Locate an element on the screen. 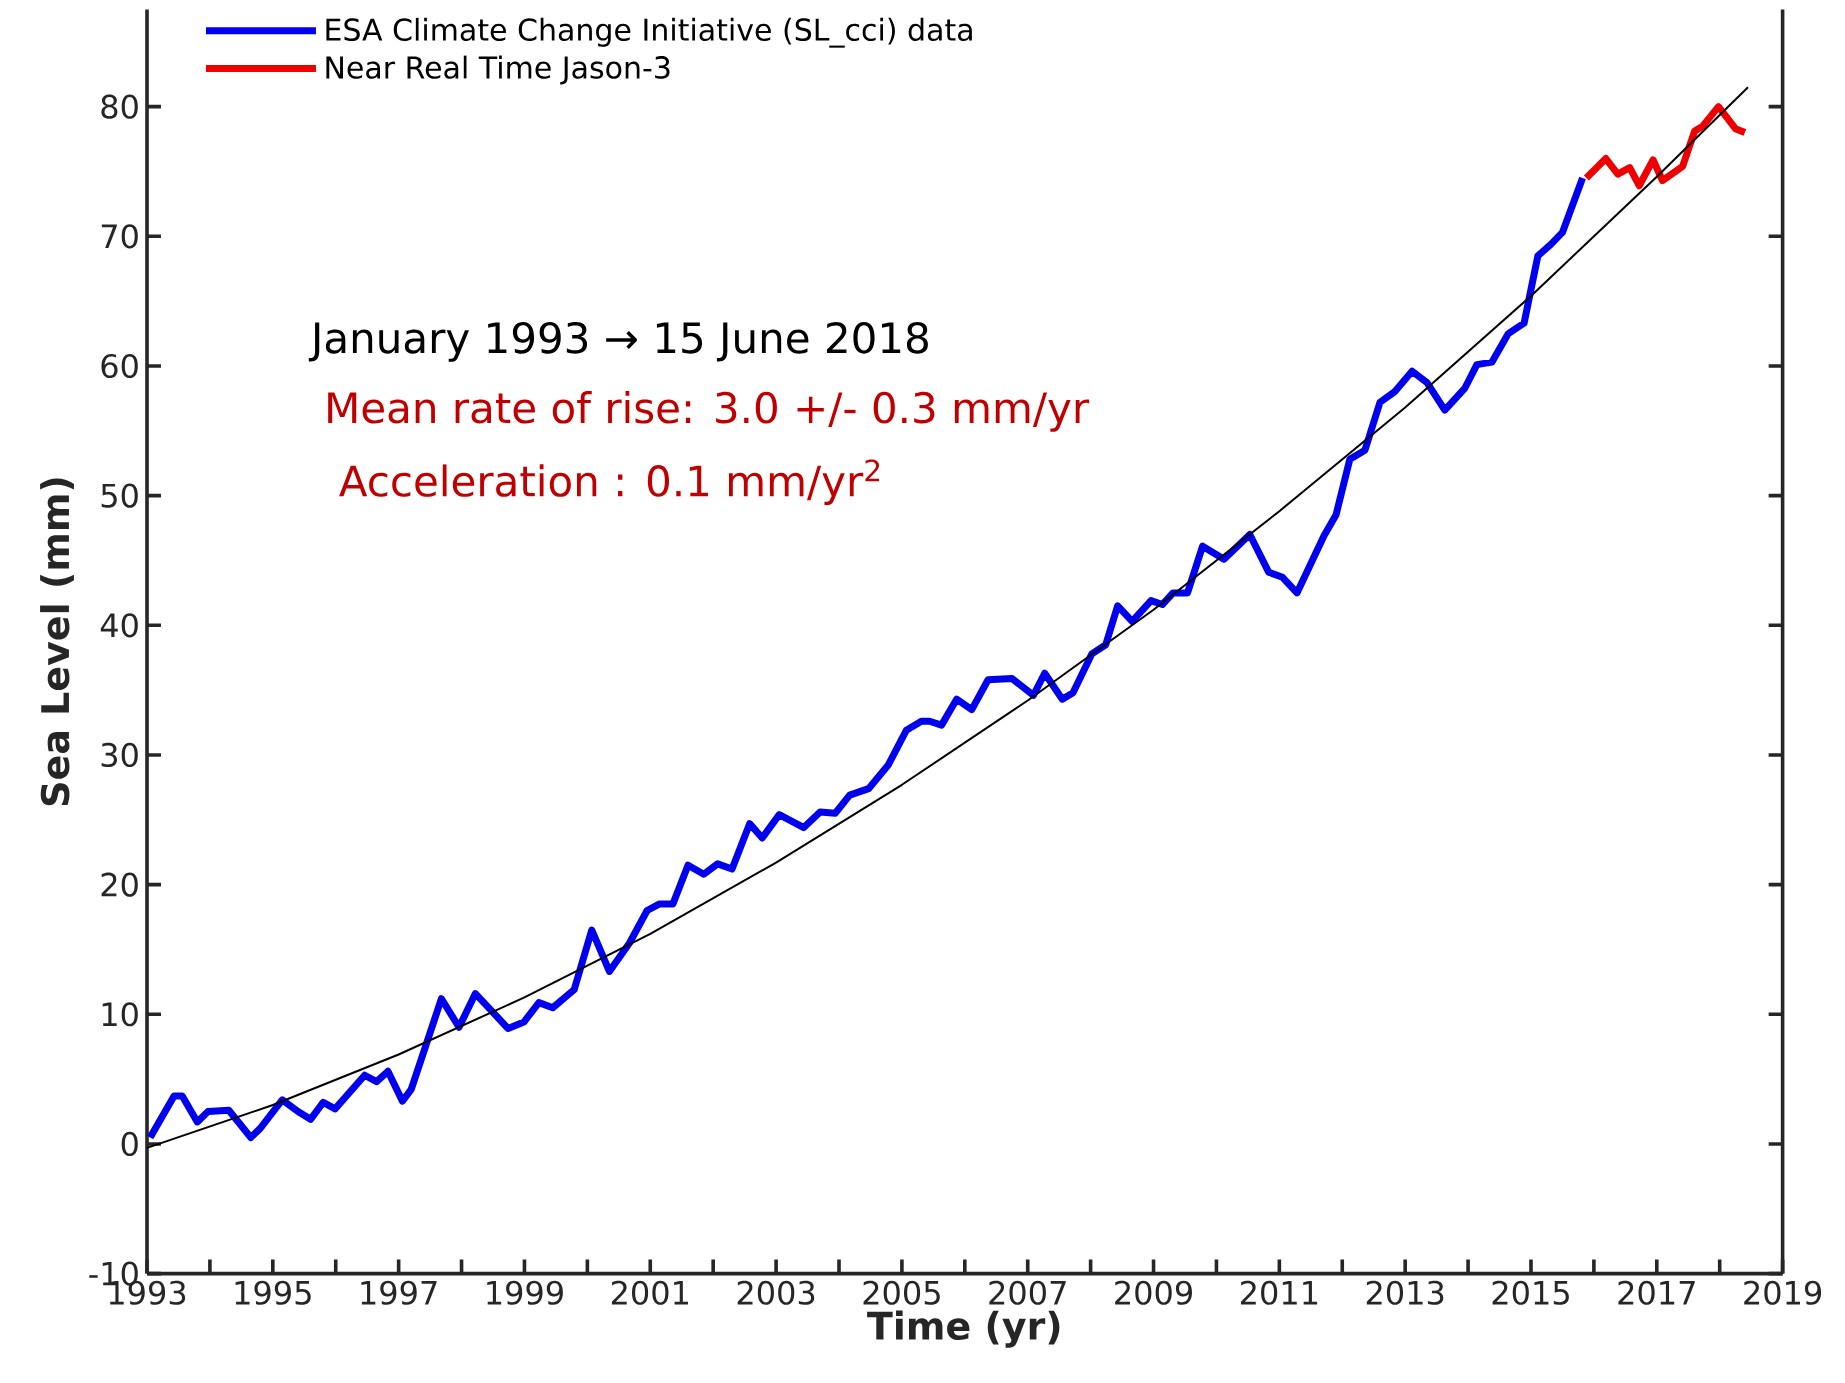 Image resolution: width=1845 pixels, height=1383 pixels. y-tick-label: 30 is located at coordinates (119, 755).